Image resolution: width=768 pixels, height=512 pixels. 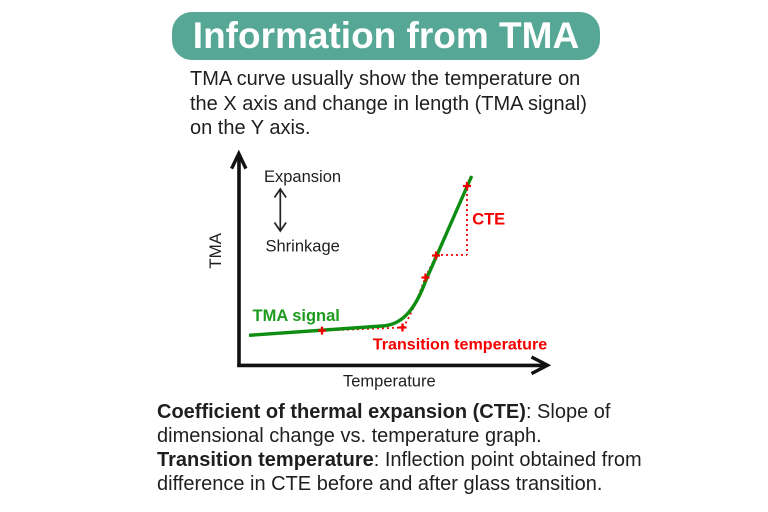 What do you see at coordinates (488, 220) in the screenshot?
I see `svg-text: CTE` at bounding box center [488, 220].